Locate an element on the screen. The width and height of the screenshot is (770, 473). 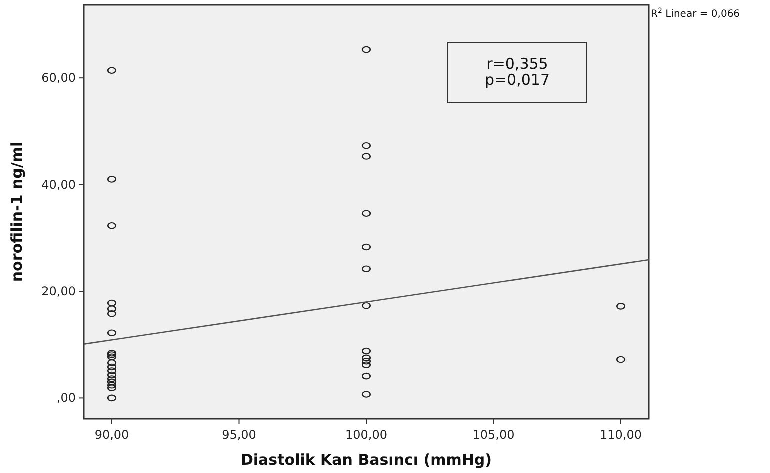
x-tick-label: 110,00 is located at coordinates (621, 435).